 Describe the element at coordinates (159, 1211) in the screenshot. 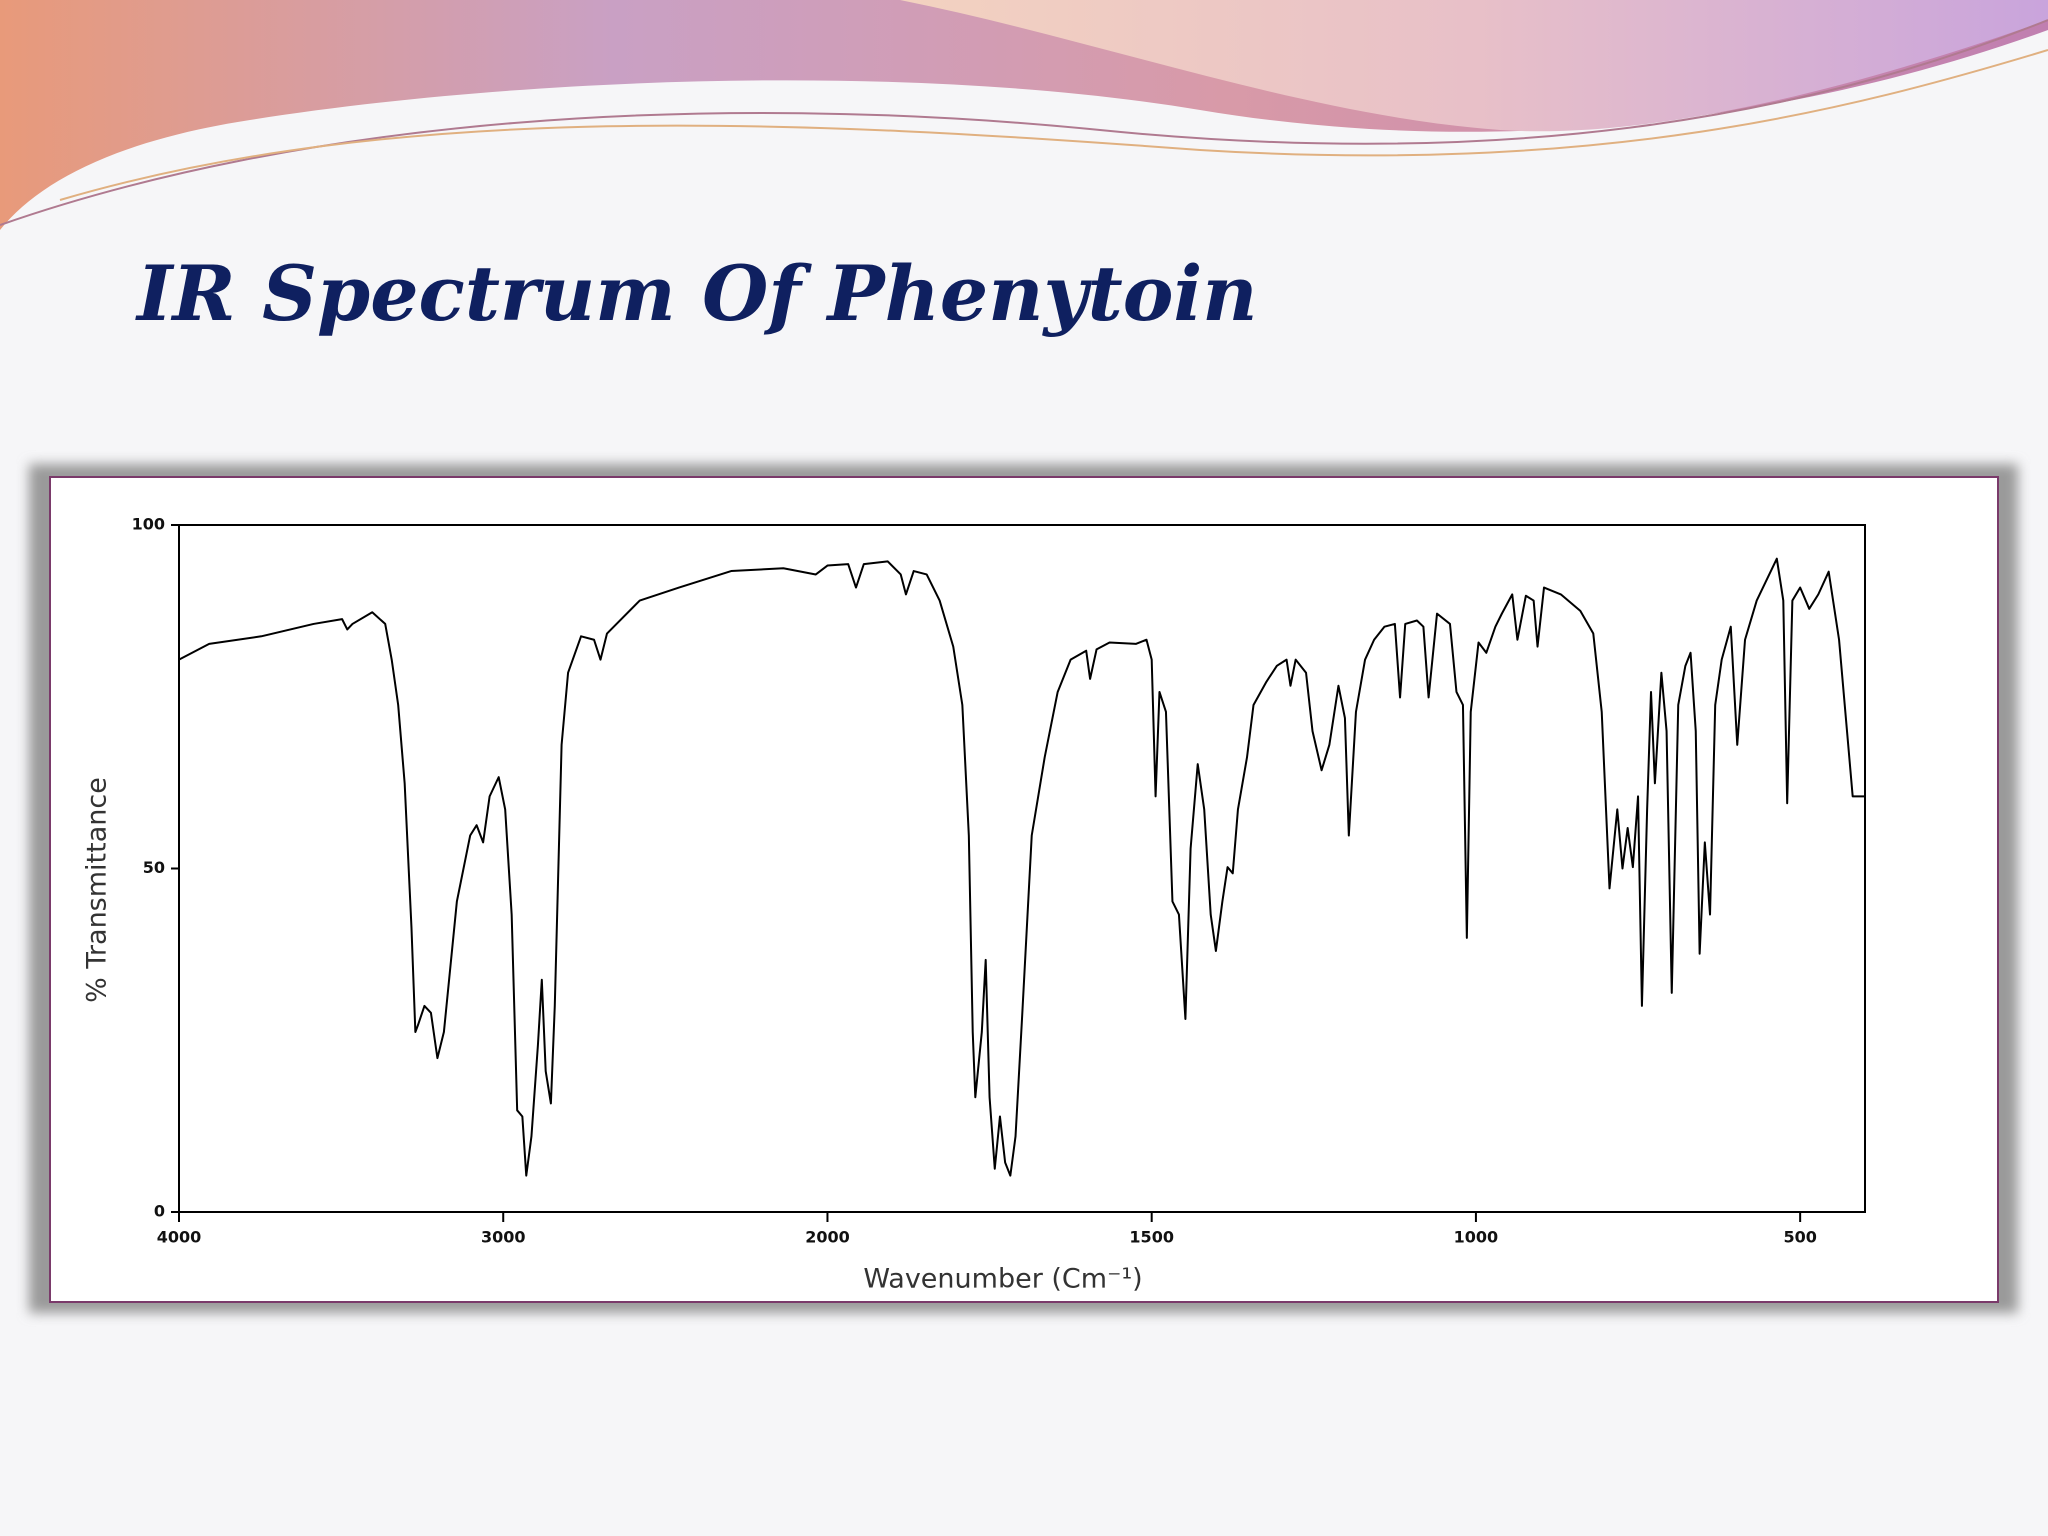

I see `y-tick-label: 0` at that location.